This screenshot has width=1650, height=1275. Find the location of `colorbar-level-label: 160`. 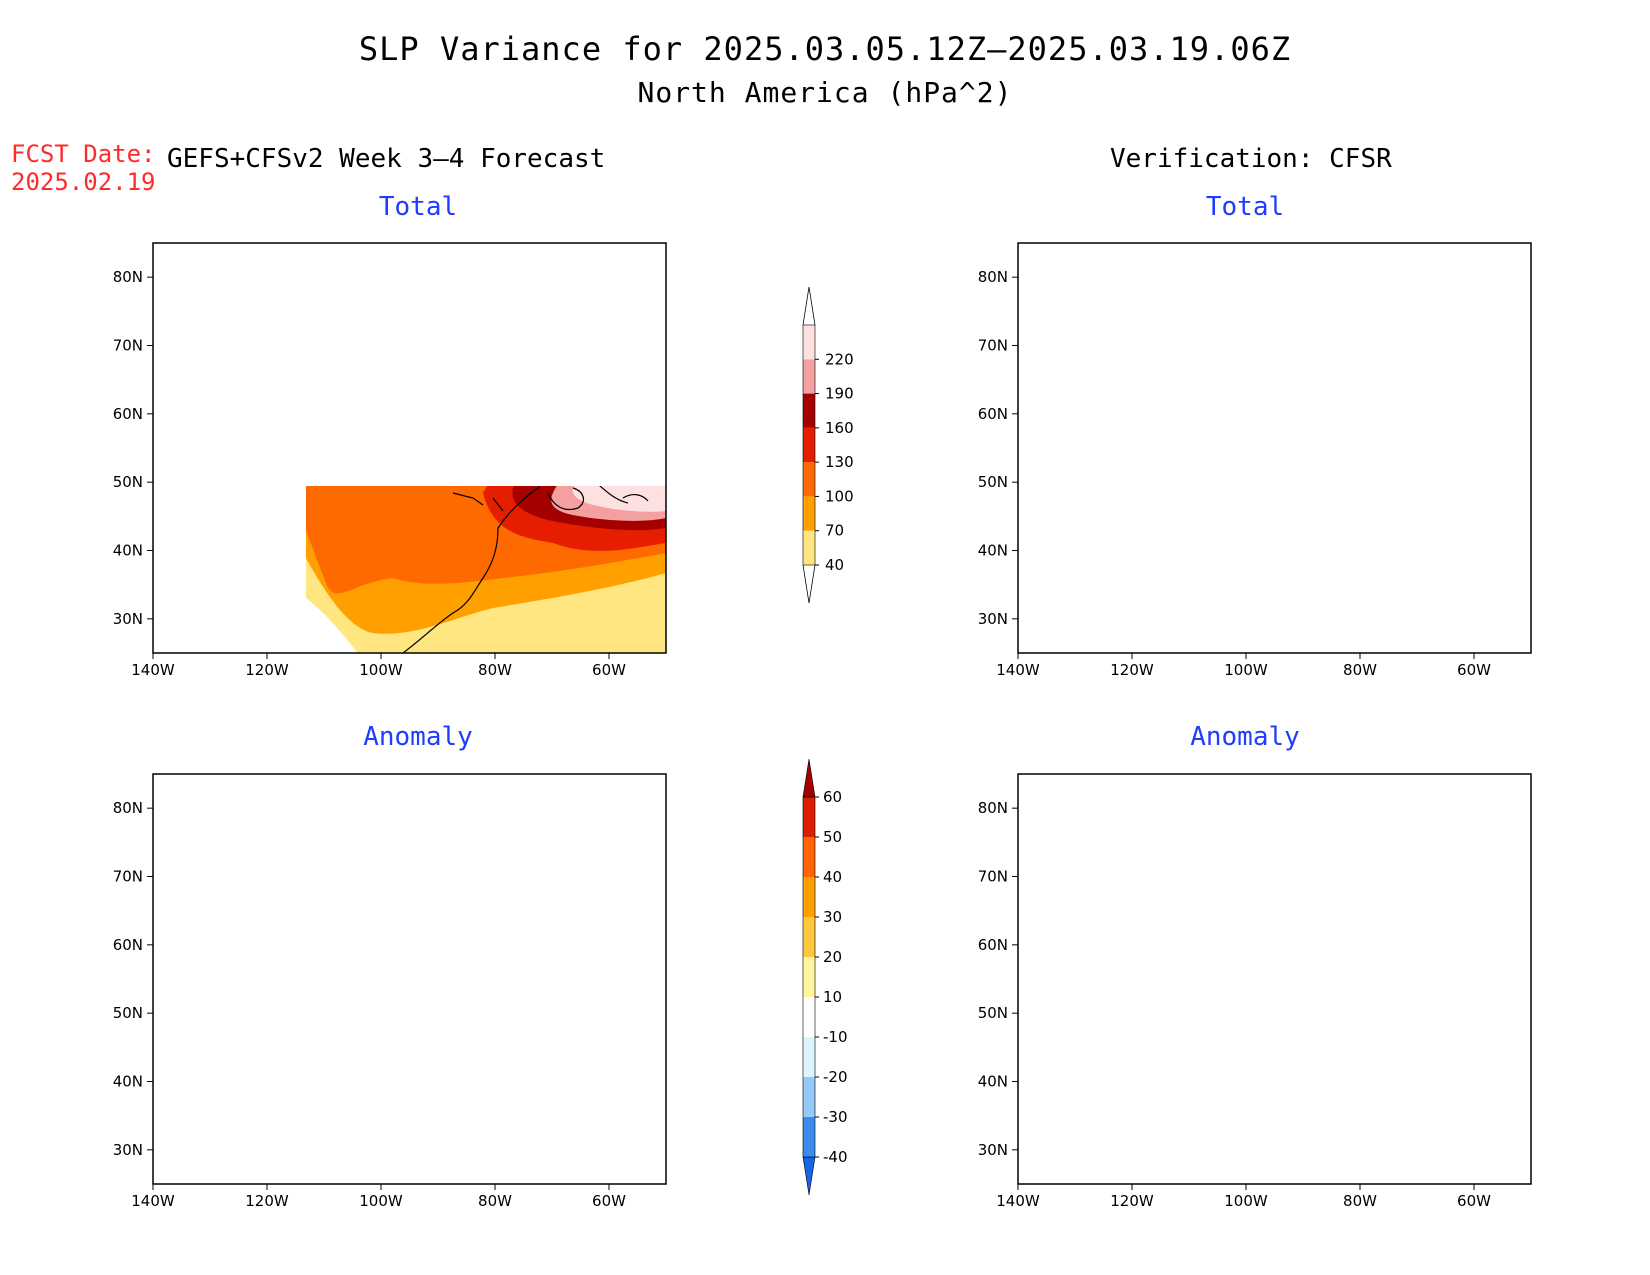

colorbar-level-label: 160 is located at coordinates (839, 428).